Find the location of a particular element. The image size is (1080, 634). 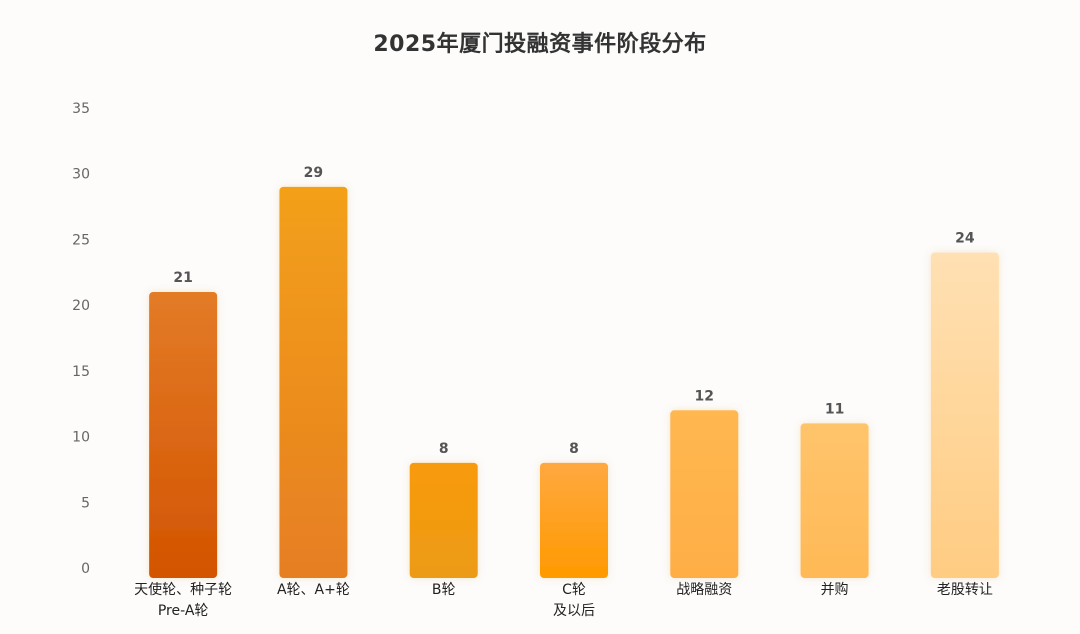

x-tick-label: 战略融资 is located at coordinates (704, 590).